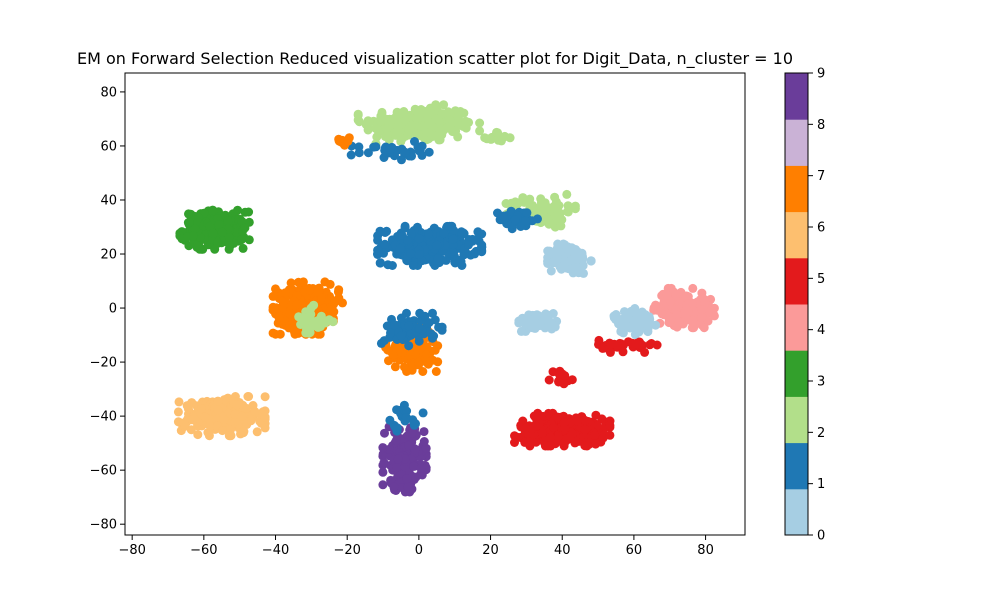 The width and height of the screenshot is (1000, 600). I want to click on colorbar-tick-label: 4, so click(821, 330).